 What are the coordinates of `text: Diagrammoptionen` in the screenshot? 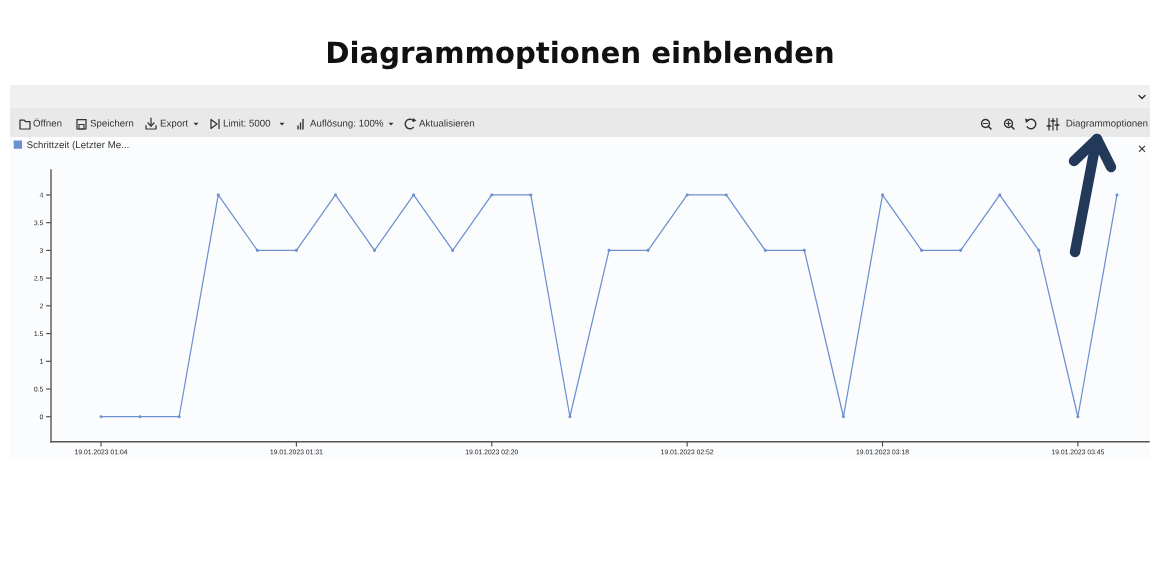 It's located at (1107, 124).